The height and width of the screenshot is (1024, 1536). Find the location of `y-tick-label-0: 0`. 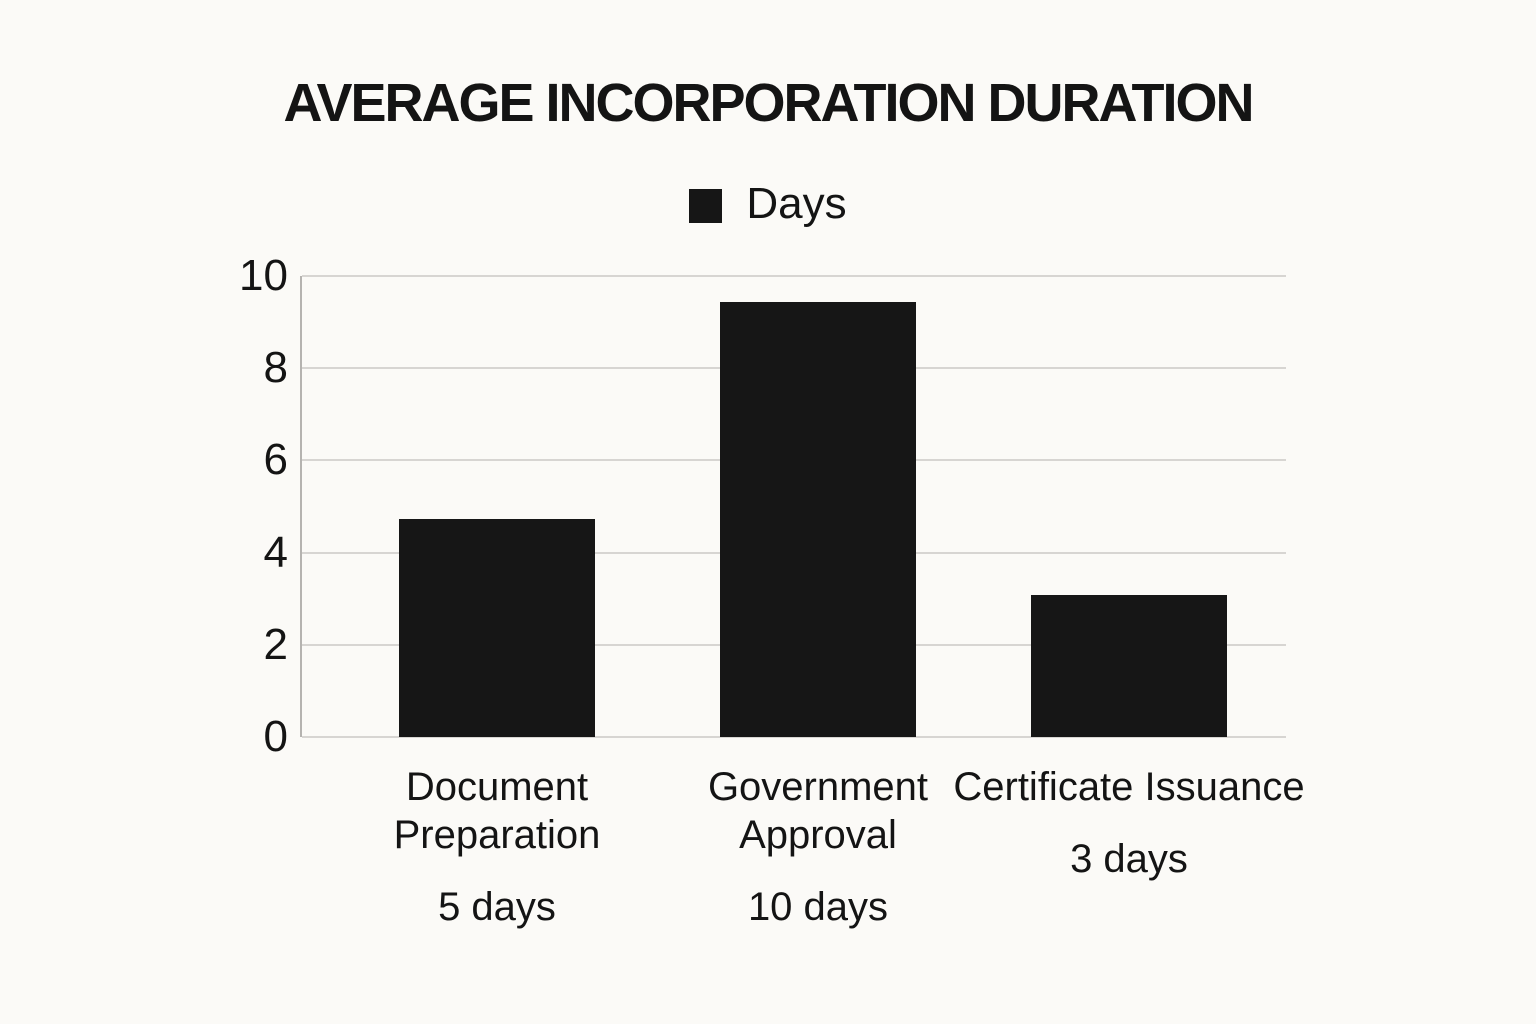

y-tick-label-0: 0 is located at coordinates (275, 736).